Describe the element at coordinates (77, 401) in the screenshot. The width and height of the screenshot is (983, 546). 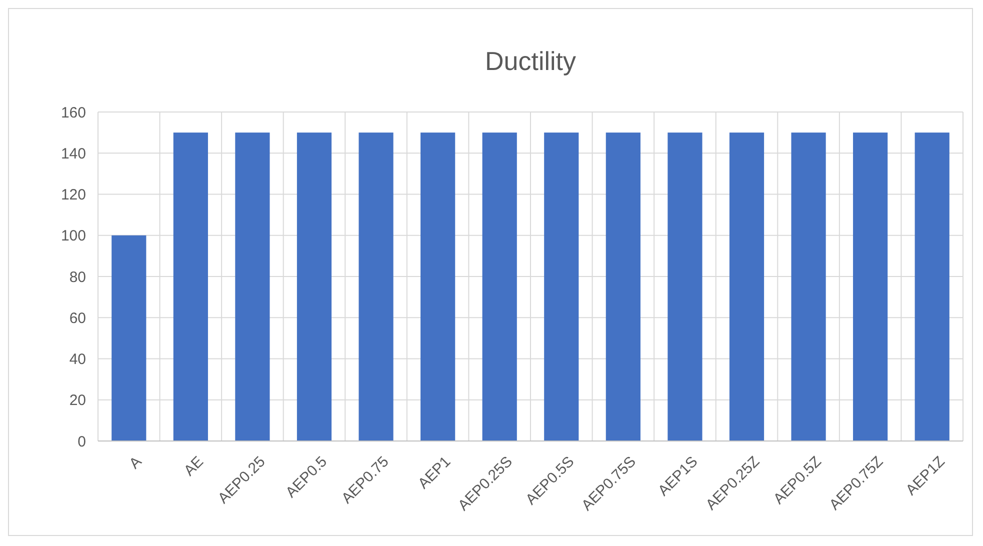
I see `y-tick-label: 20` at that location.